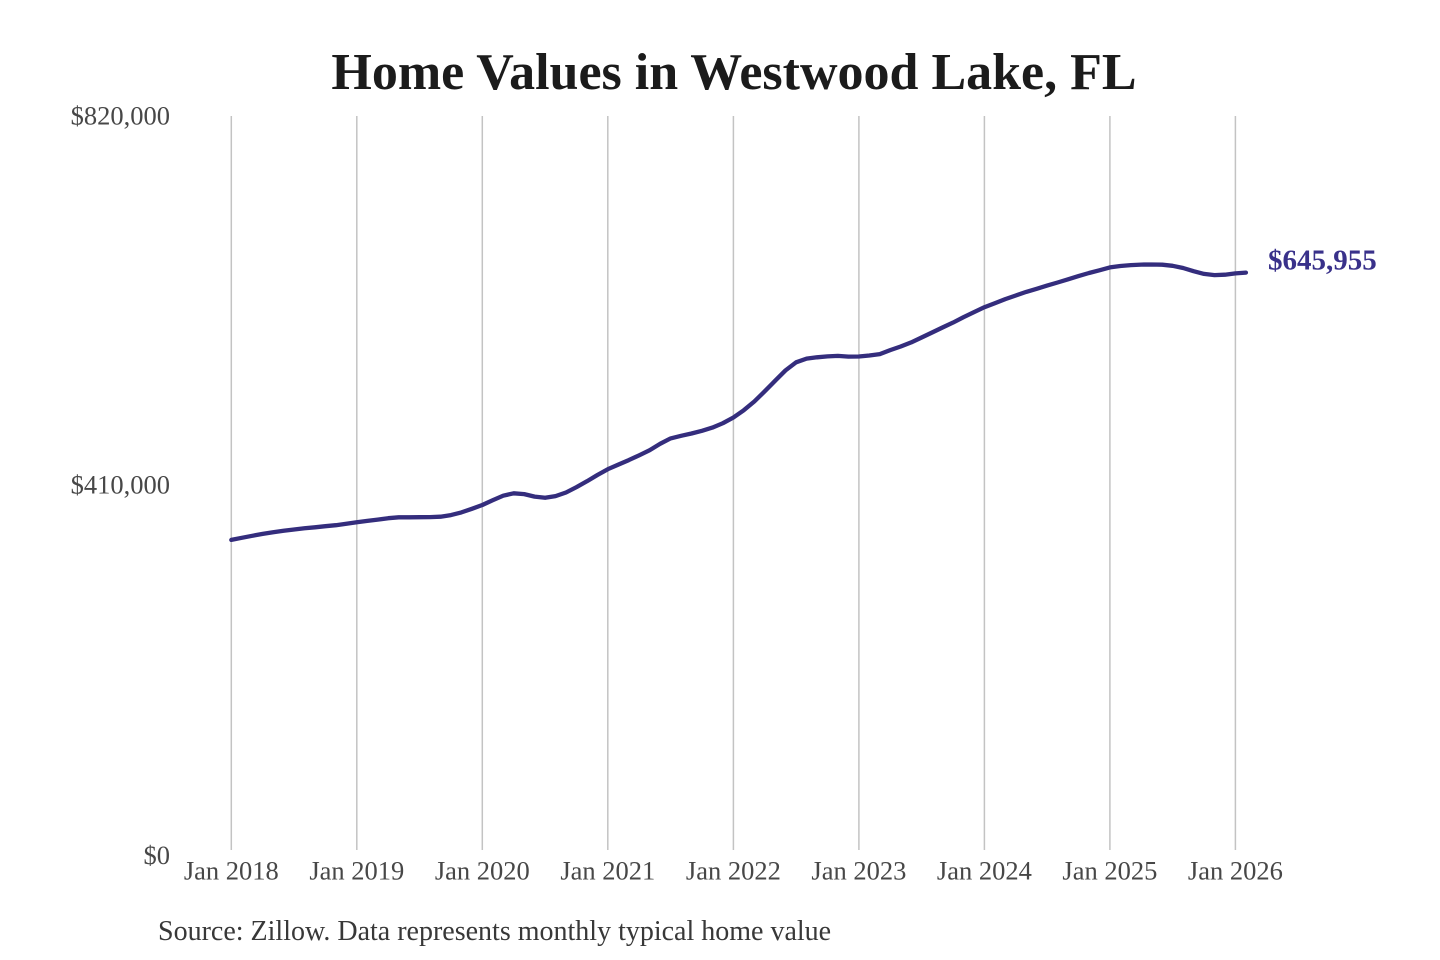  Describe the element at coordinates (231, 871) in the screenshot. I see `svg-text: Jan 2018` at that location.